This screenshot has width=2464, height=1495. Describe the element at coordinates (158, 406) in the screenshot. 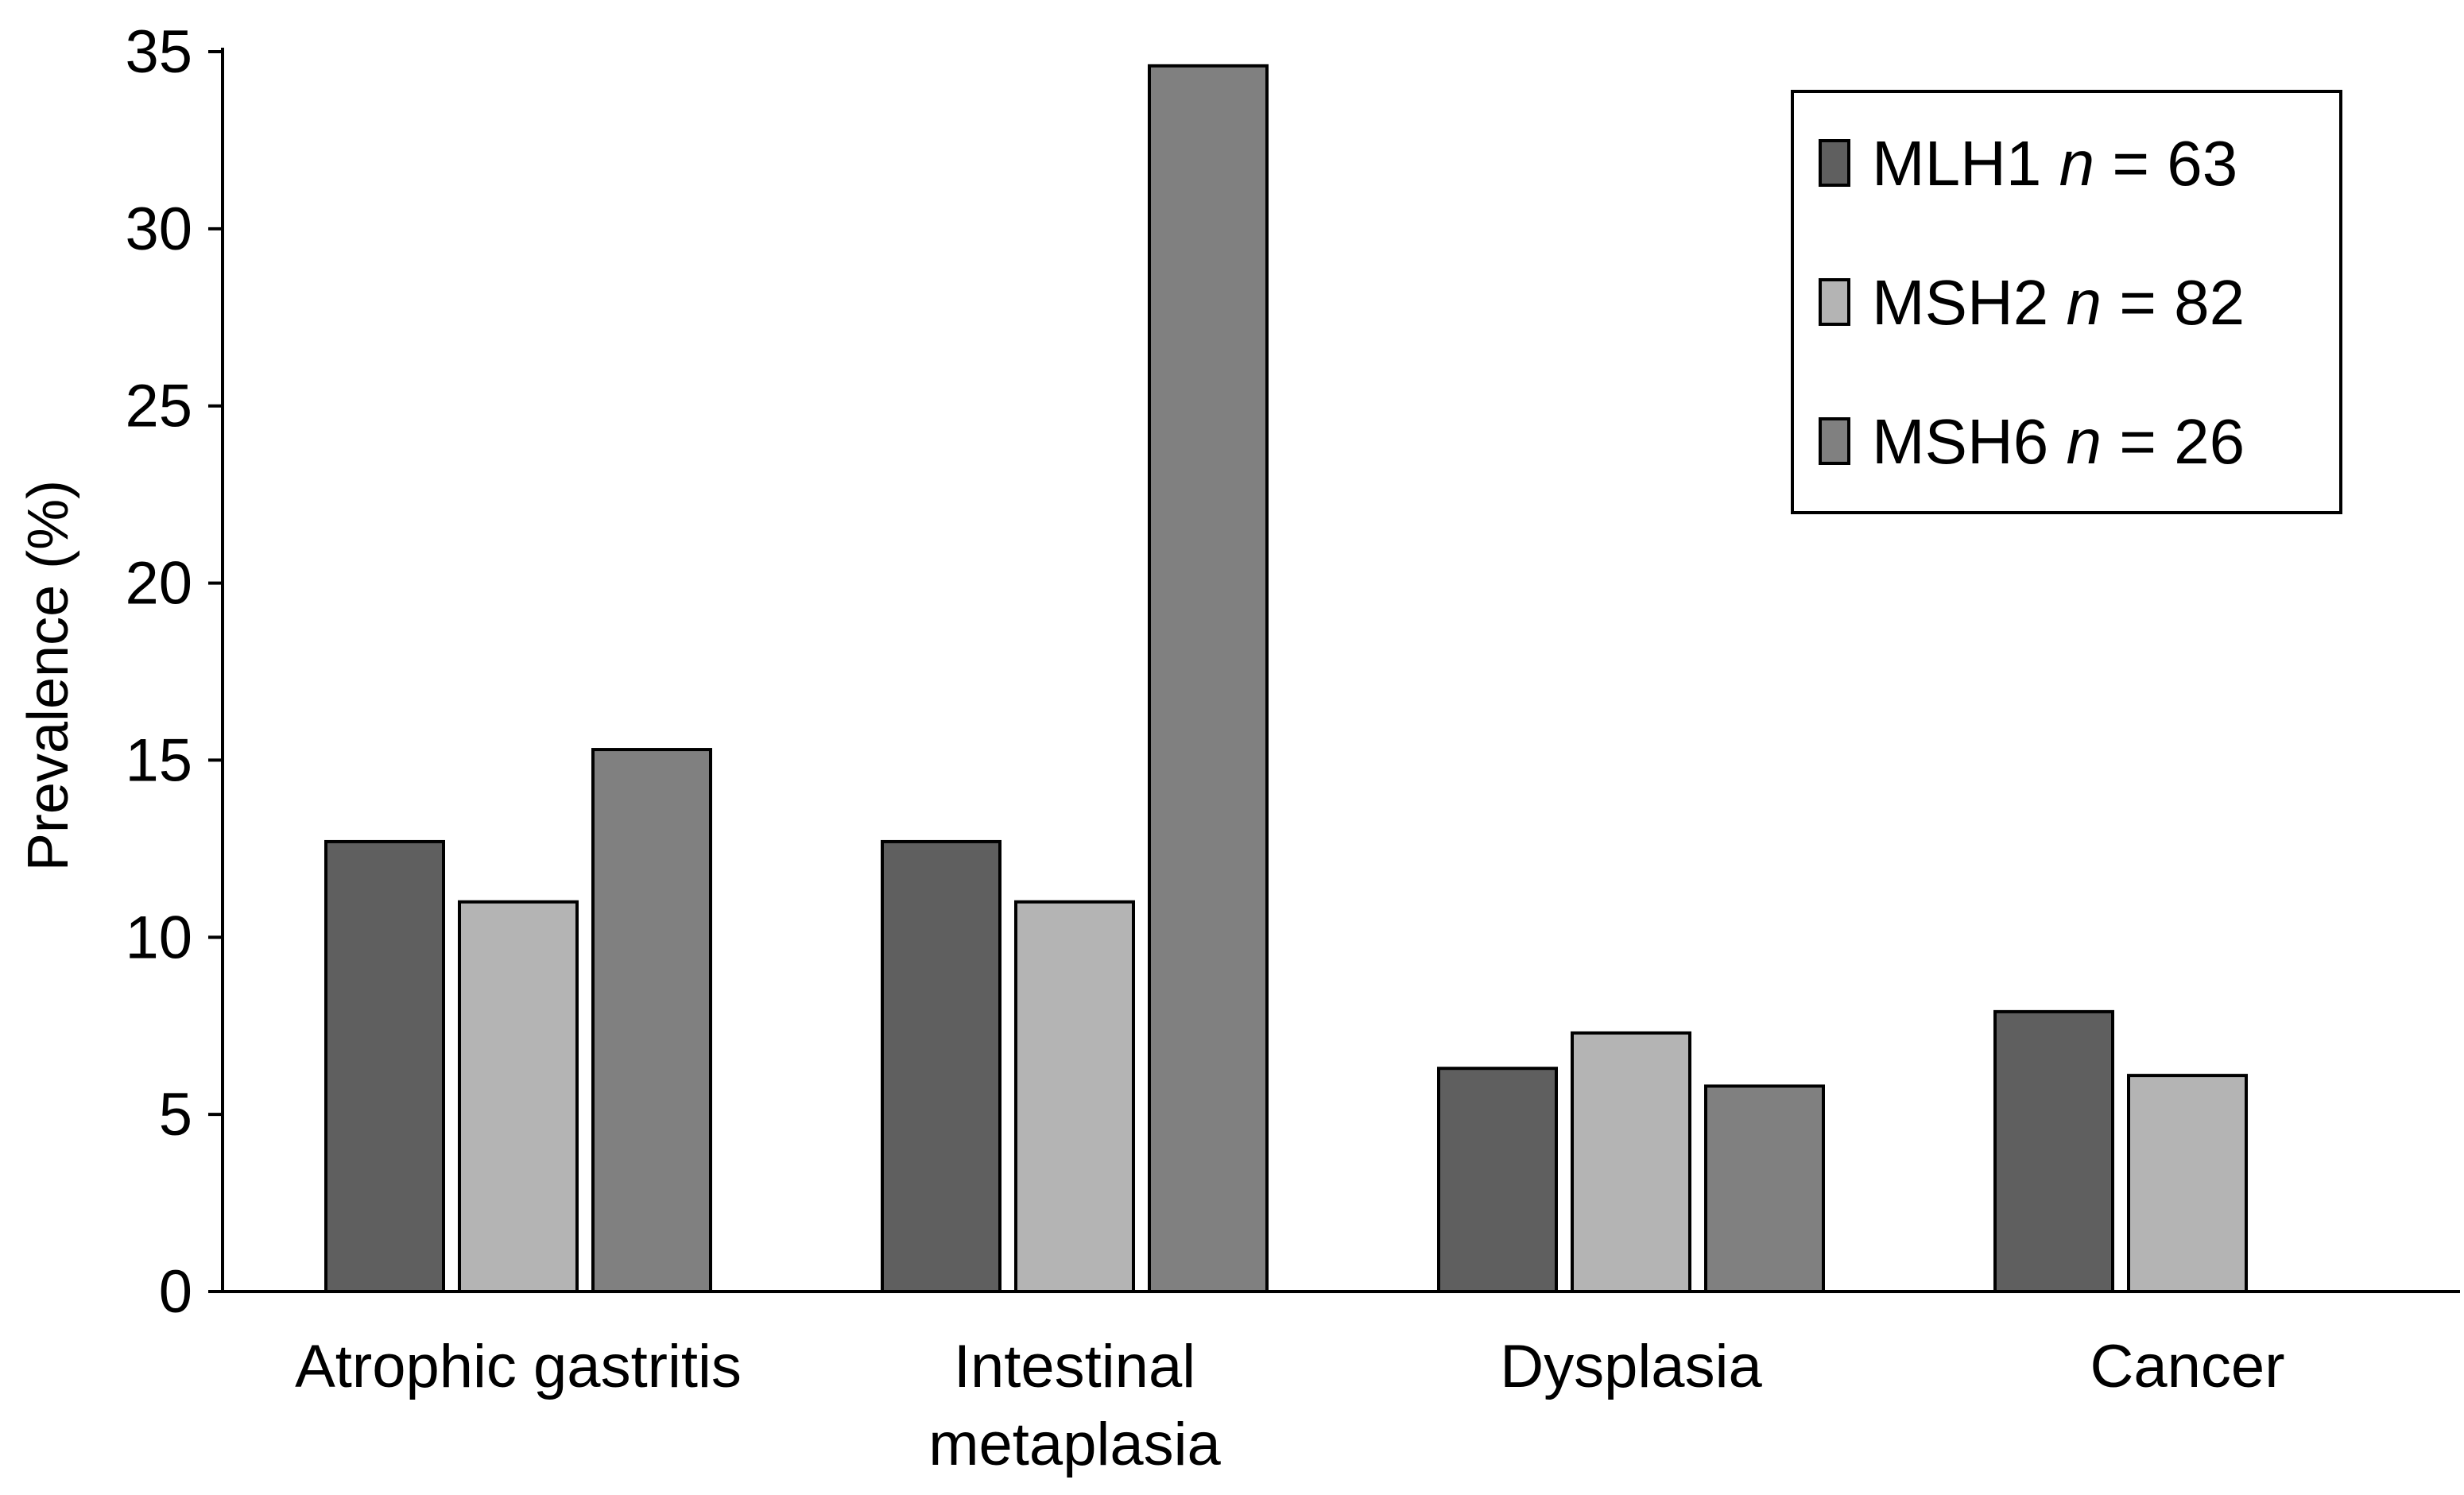

I see `y-tick-label: 25` at that location.